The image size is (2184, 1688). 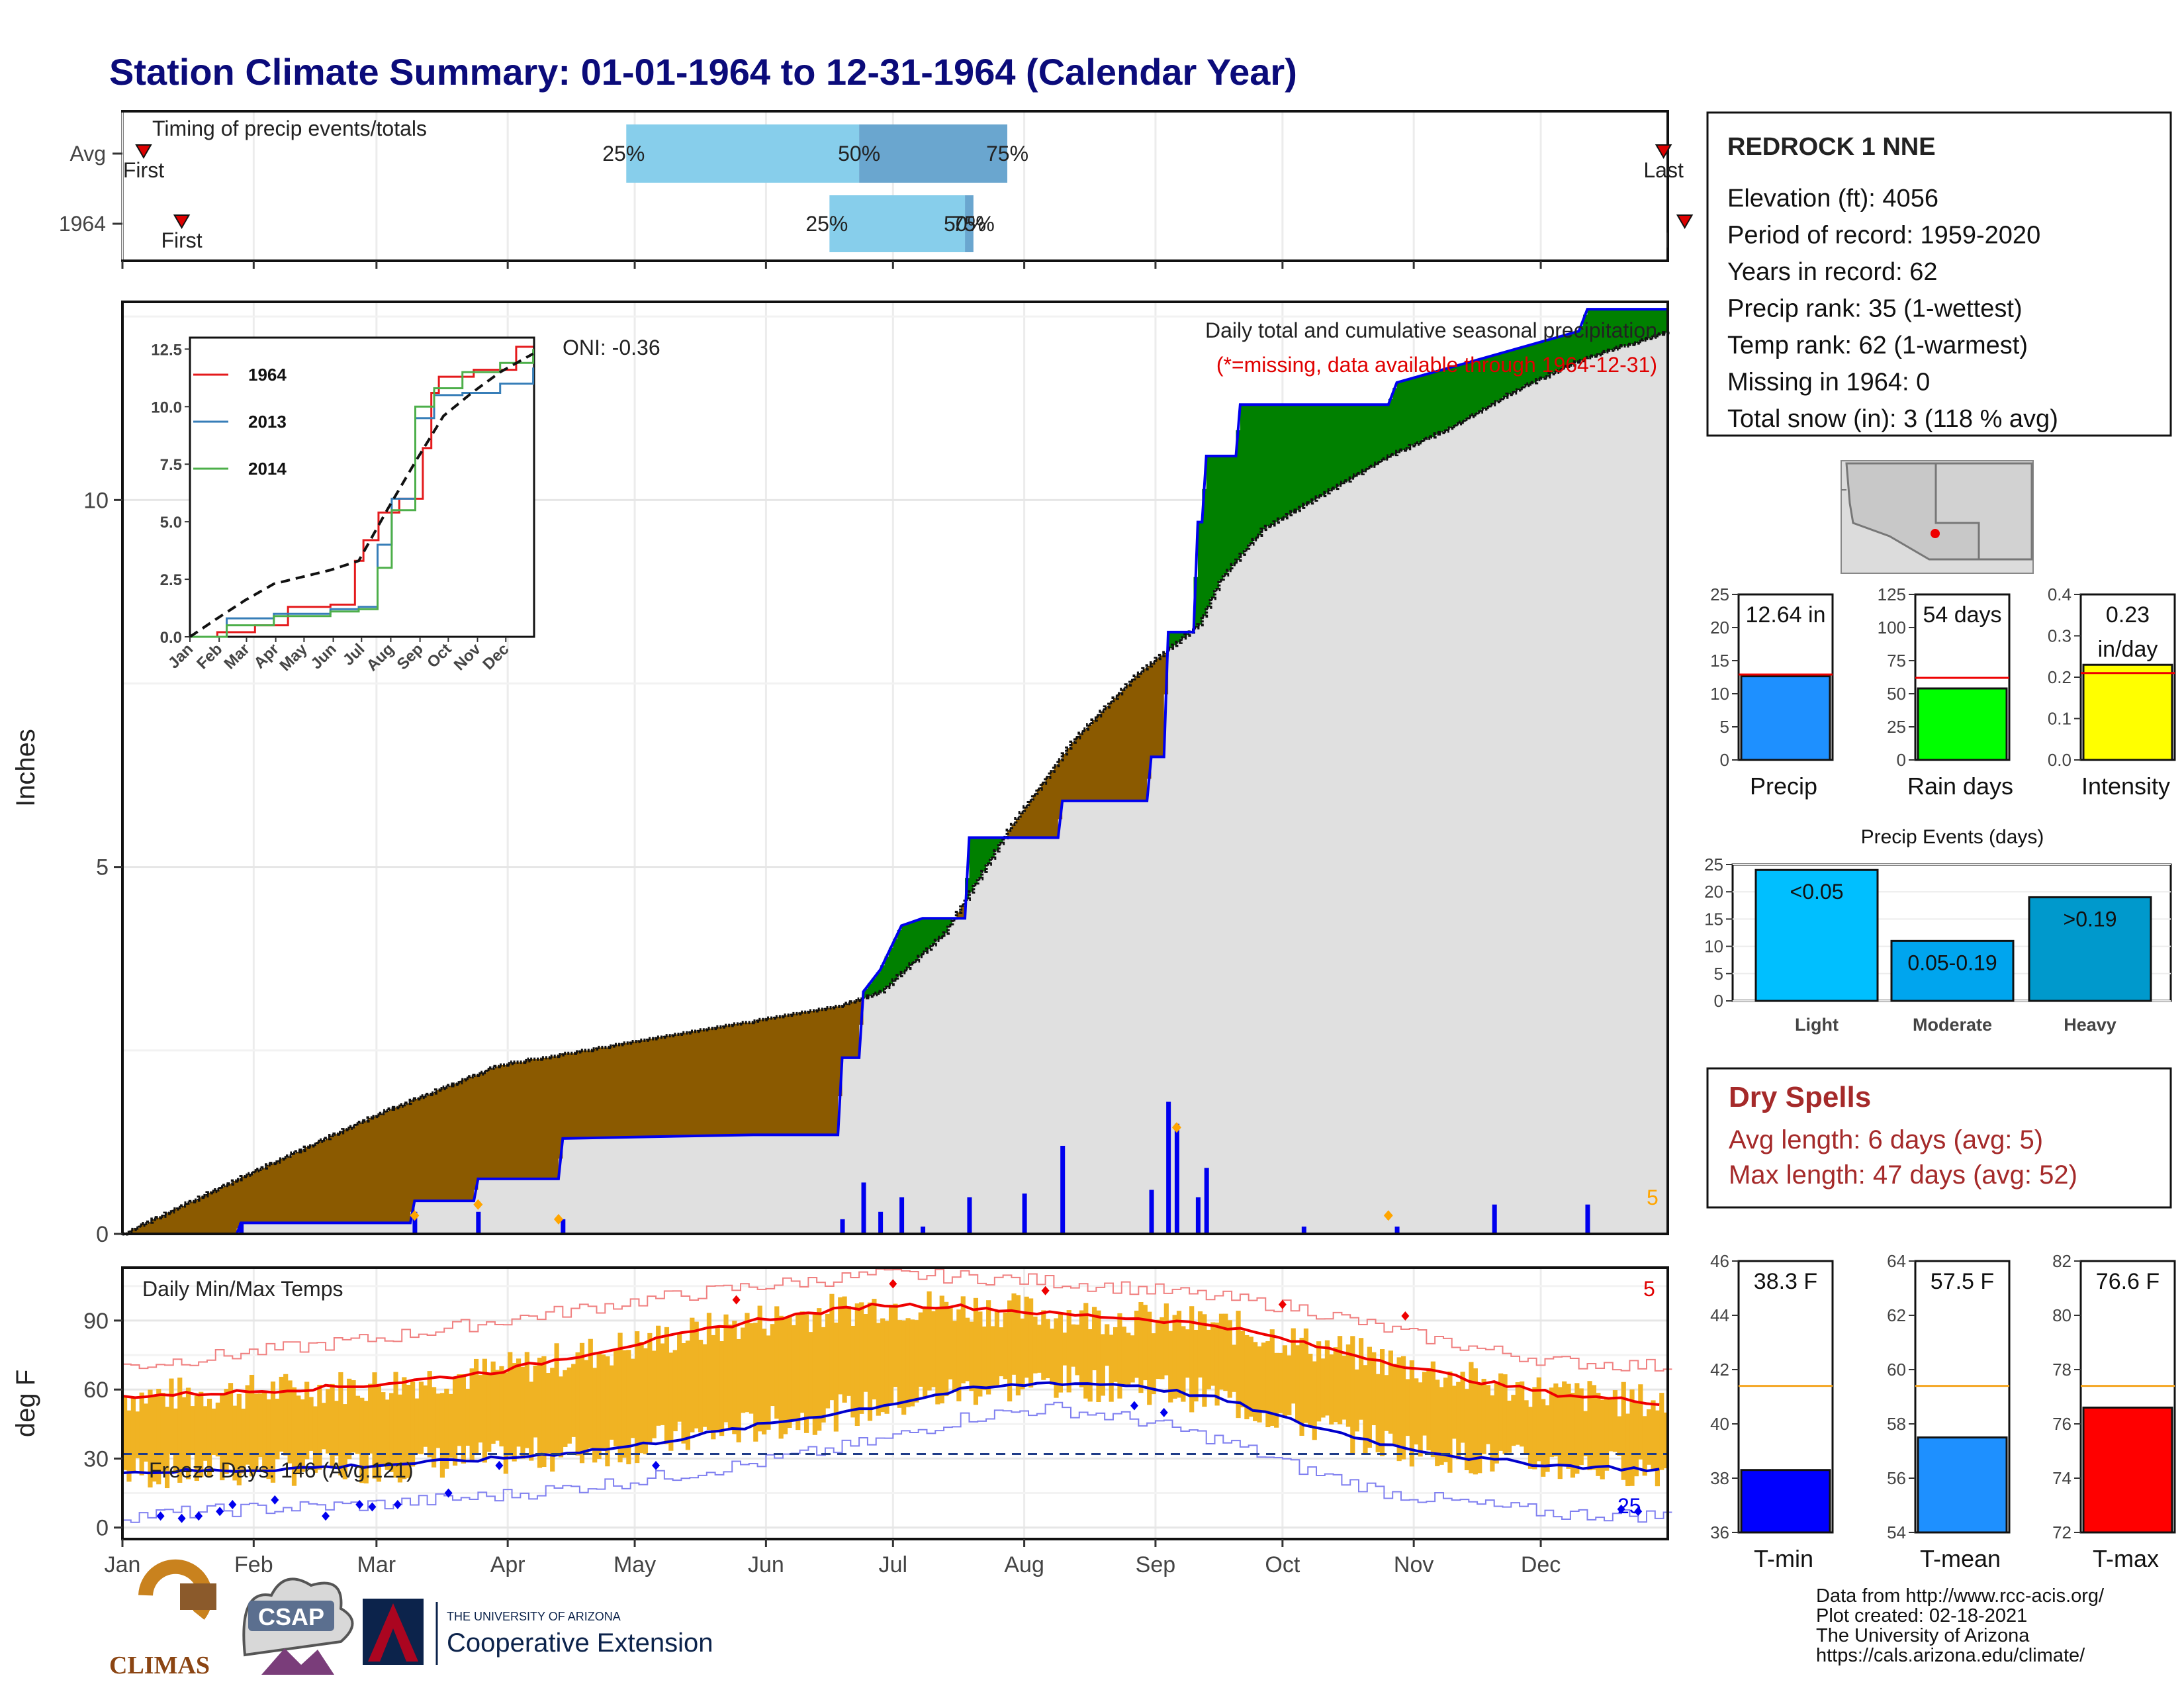 What do you see at coordinates (2090, 919) in the screenshot?
I see `events-bar-label: >0.19` at bounding box center [2090, 919].